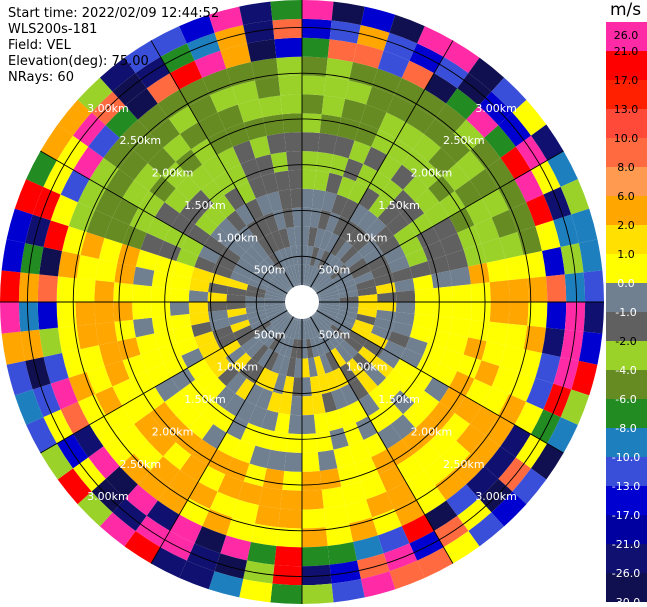  I want to click on azimuth-line, so click(164, 382).